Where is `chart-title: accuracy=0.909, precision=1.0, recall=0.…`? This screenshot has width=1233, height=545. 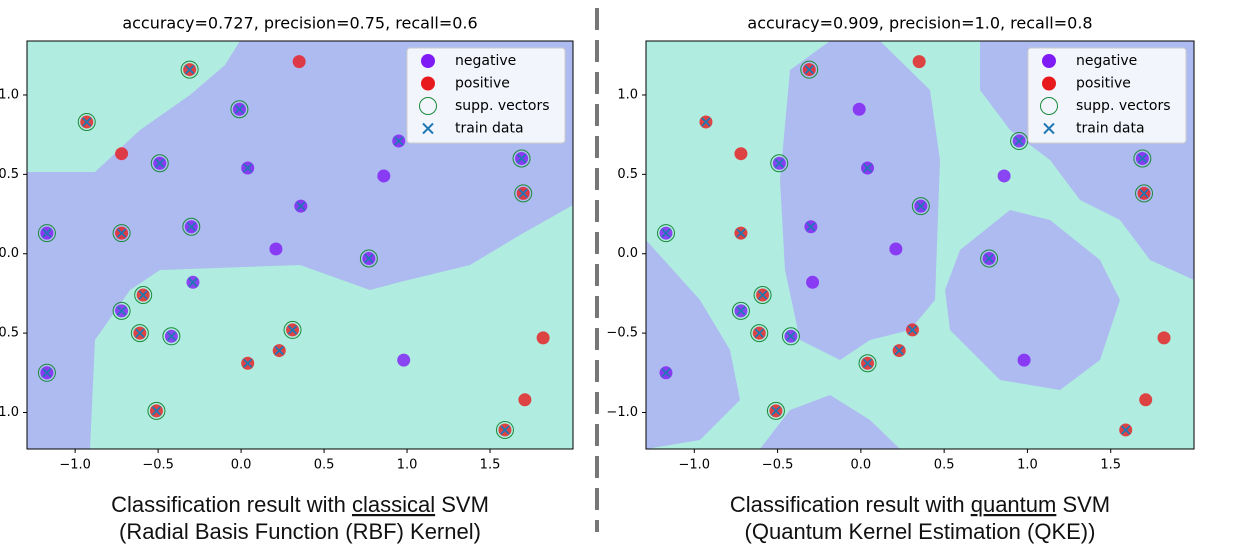
chart-title: accuracy=0.909, precision=1.0, recall=0.… is located at coordinates (919, 23).